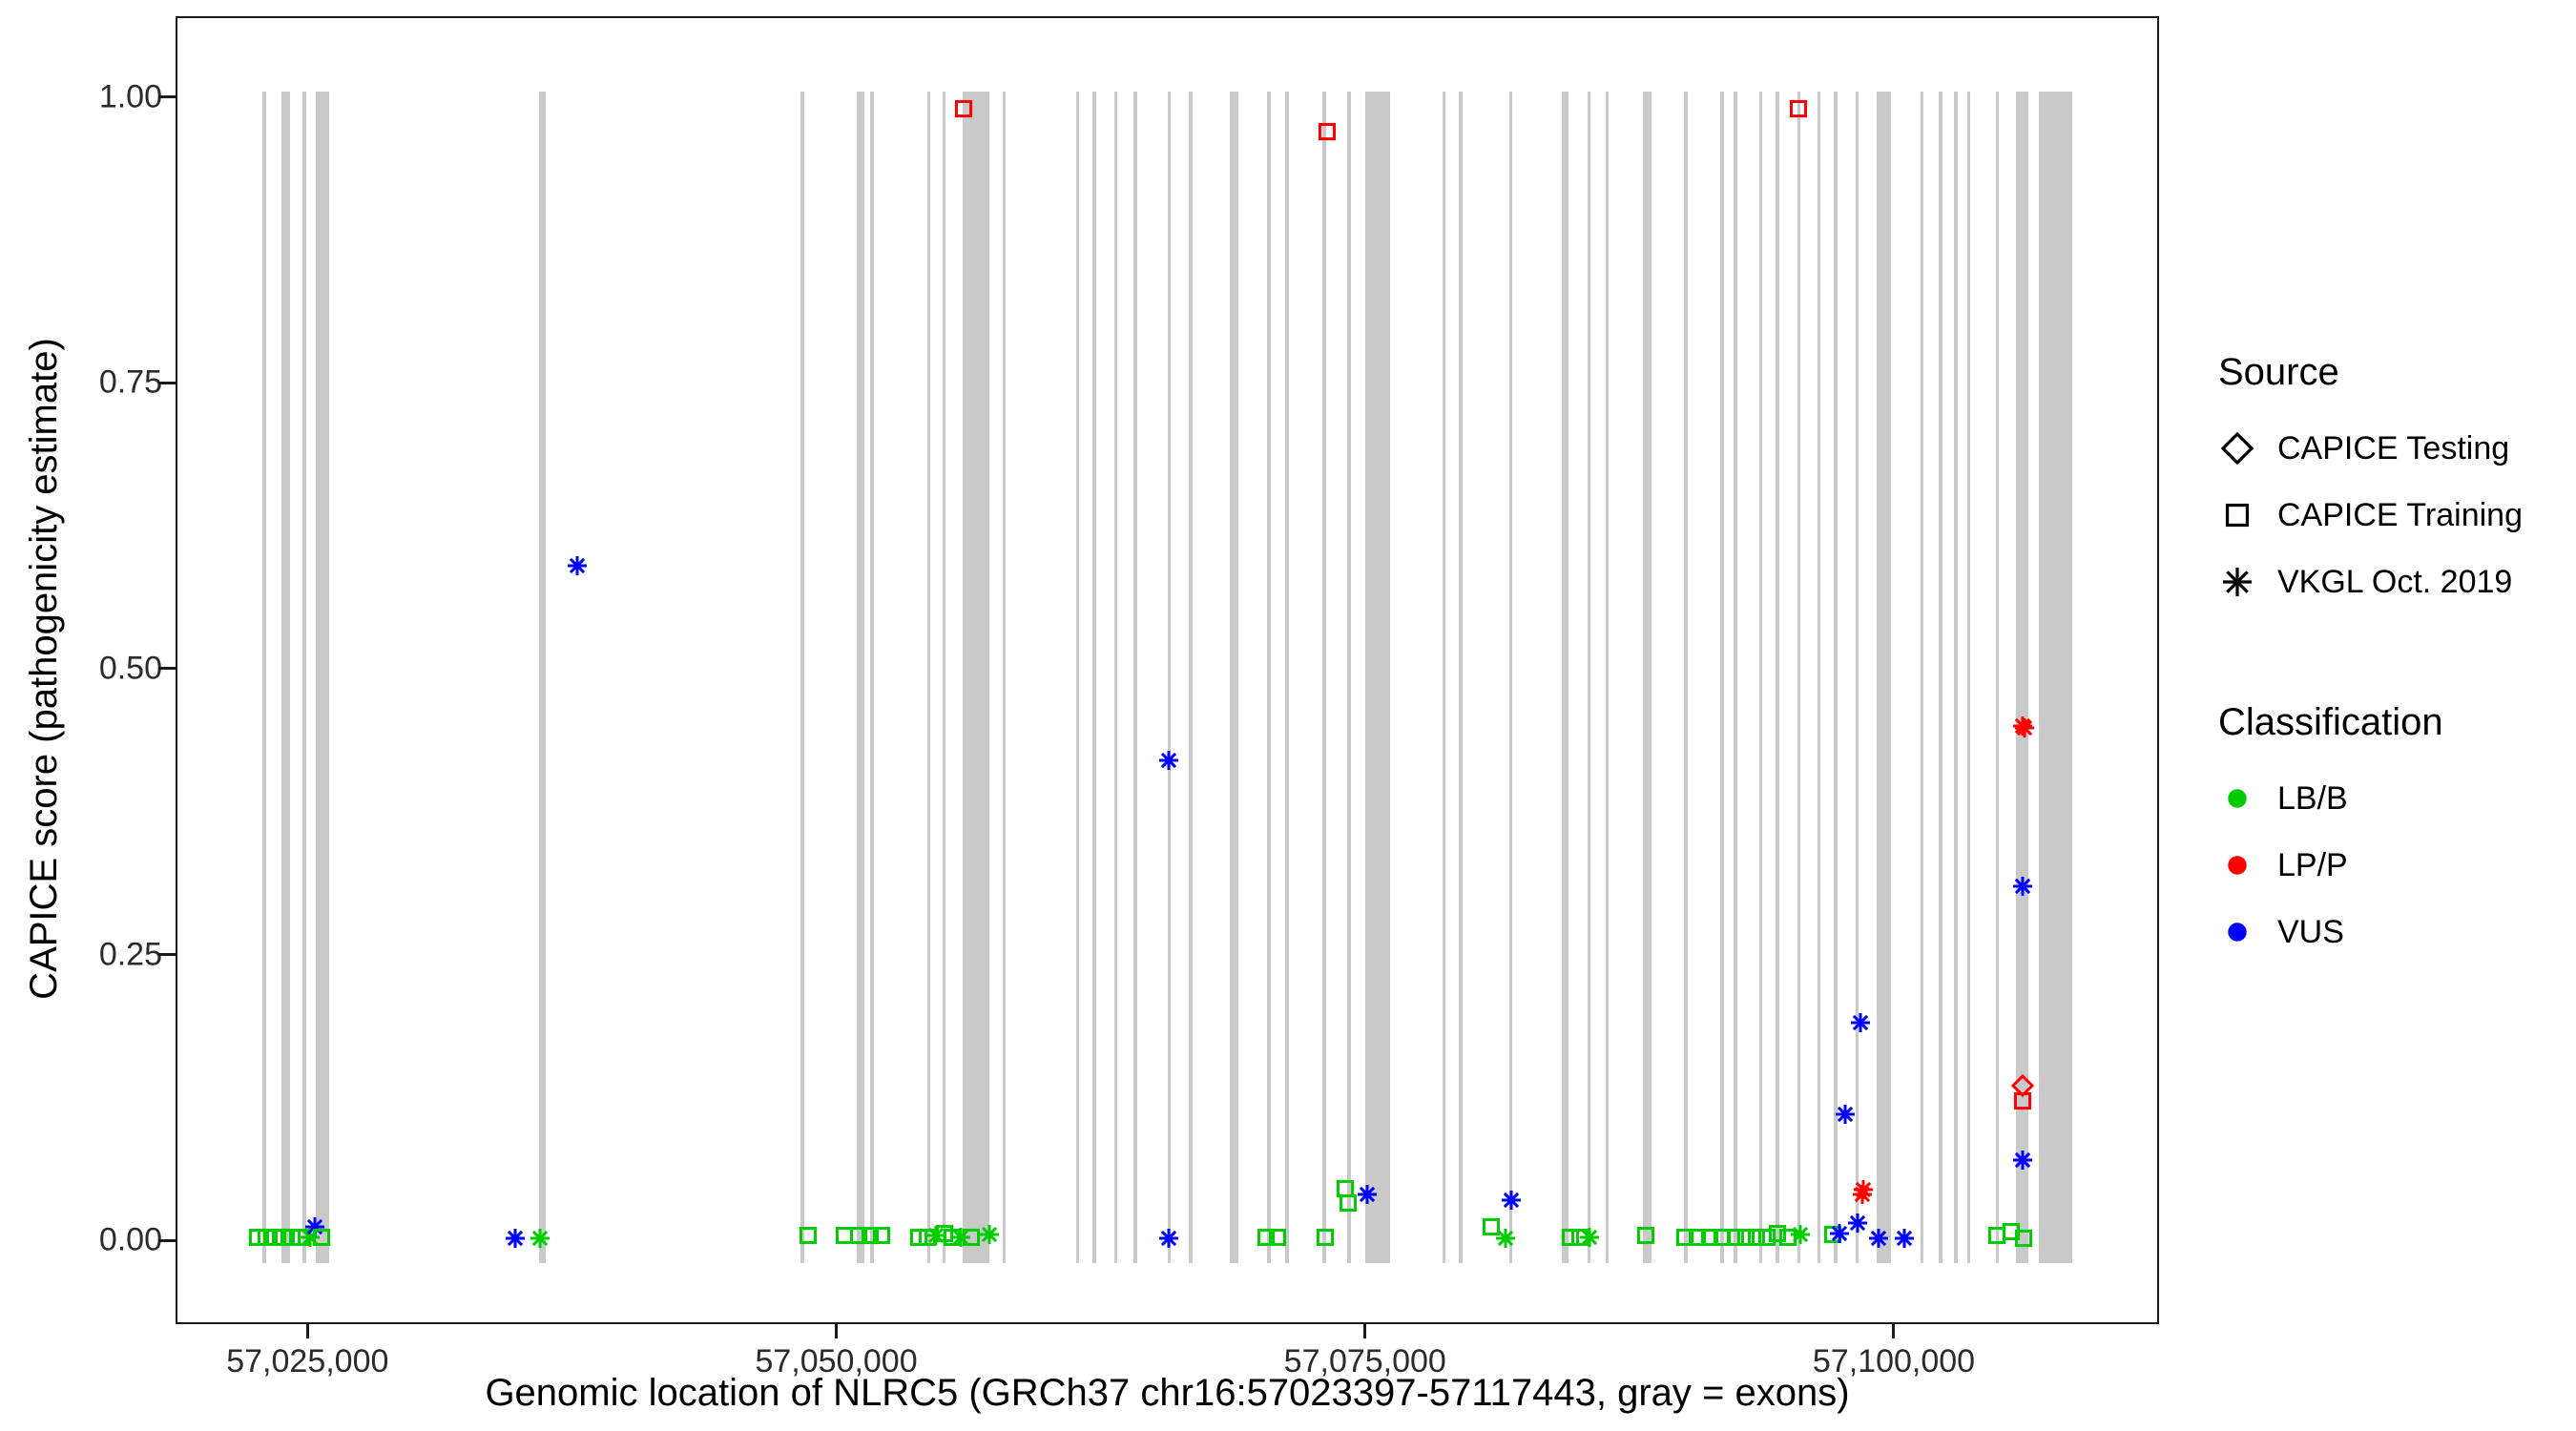 The width and height of the screenshot is (2576, 1431). What do you see at coordinates (130, 96) in the screenshot?
I see `y-tick-label: 1.00` at bounding box center [130, 96].